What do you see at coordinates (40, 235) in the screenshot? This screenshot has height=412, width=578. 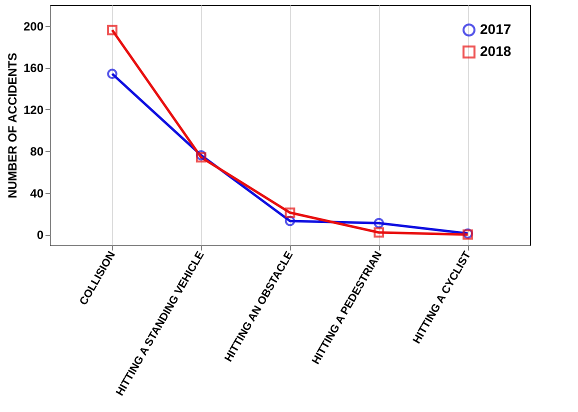 I see `y-tick-label: 0` at bounding box center [40, 235].